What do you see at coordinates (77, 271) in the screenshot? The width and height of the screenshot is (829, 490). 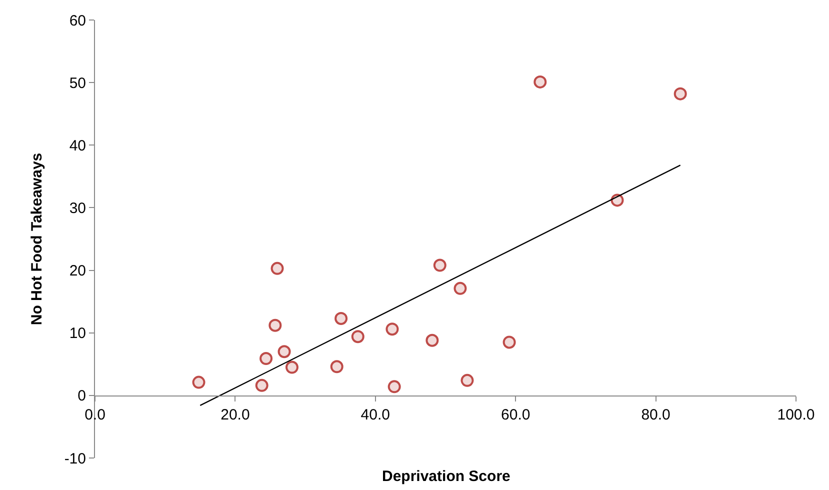 I see `y-tick-label: 20` at bounding box center [77, 271].